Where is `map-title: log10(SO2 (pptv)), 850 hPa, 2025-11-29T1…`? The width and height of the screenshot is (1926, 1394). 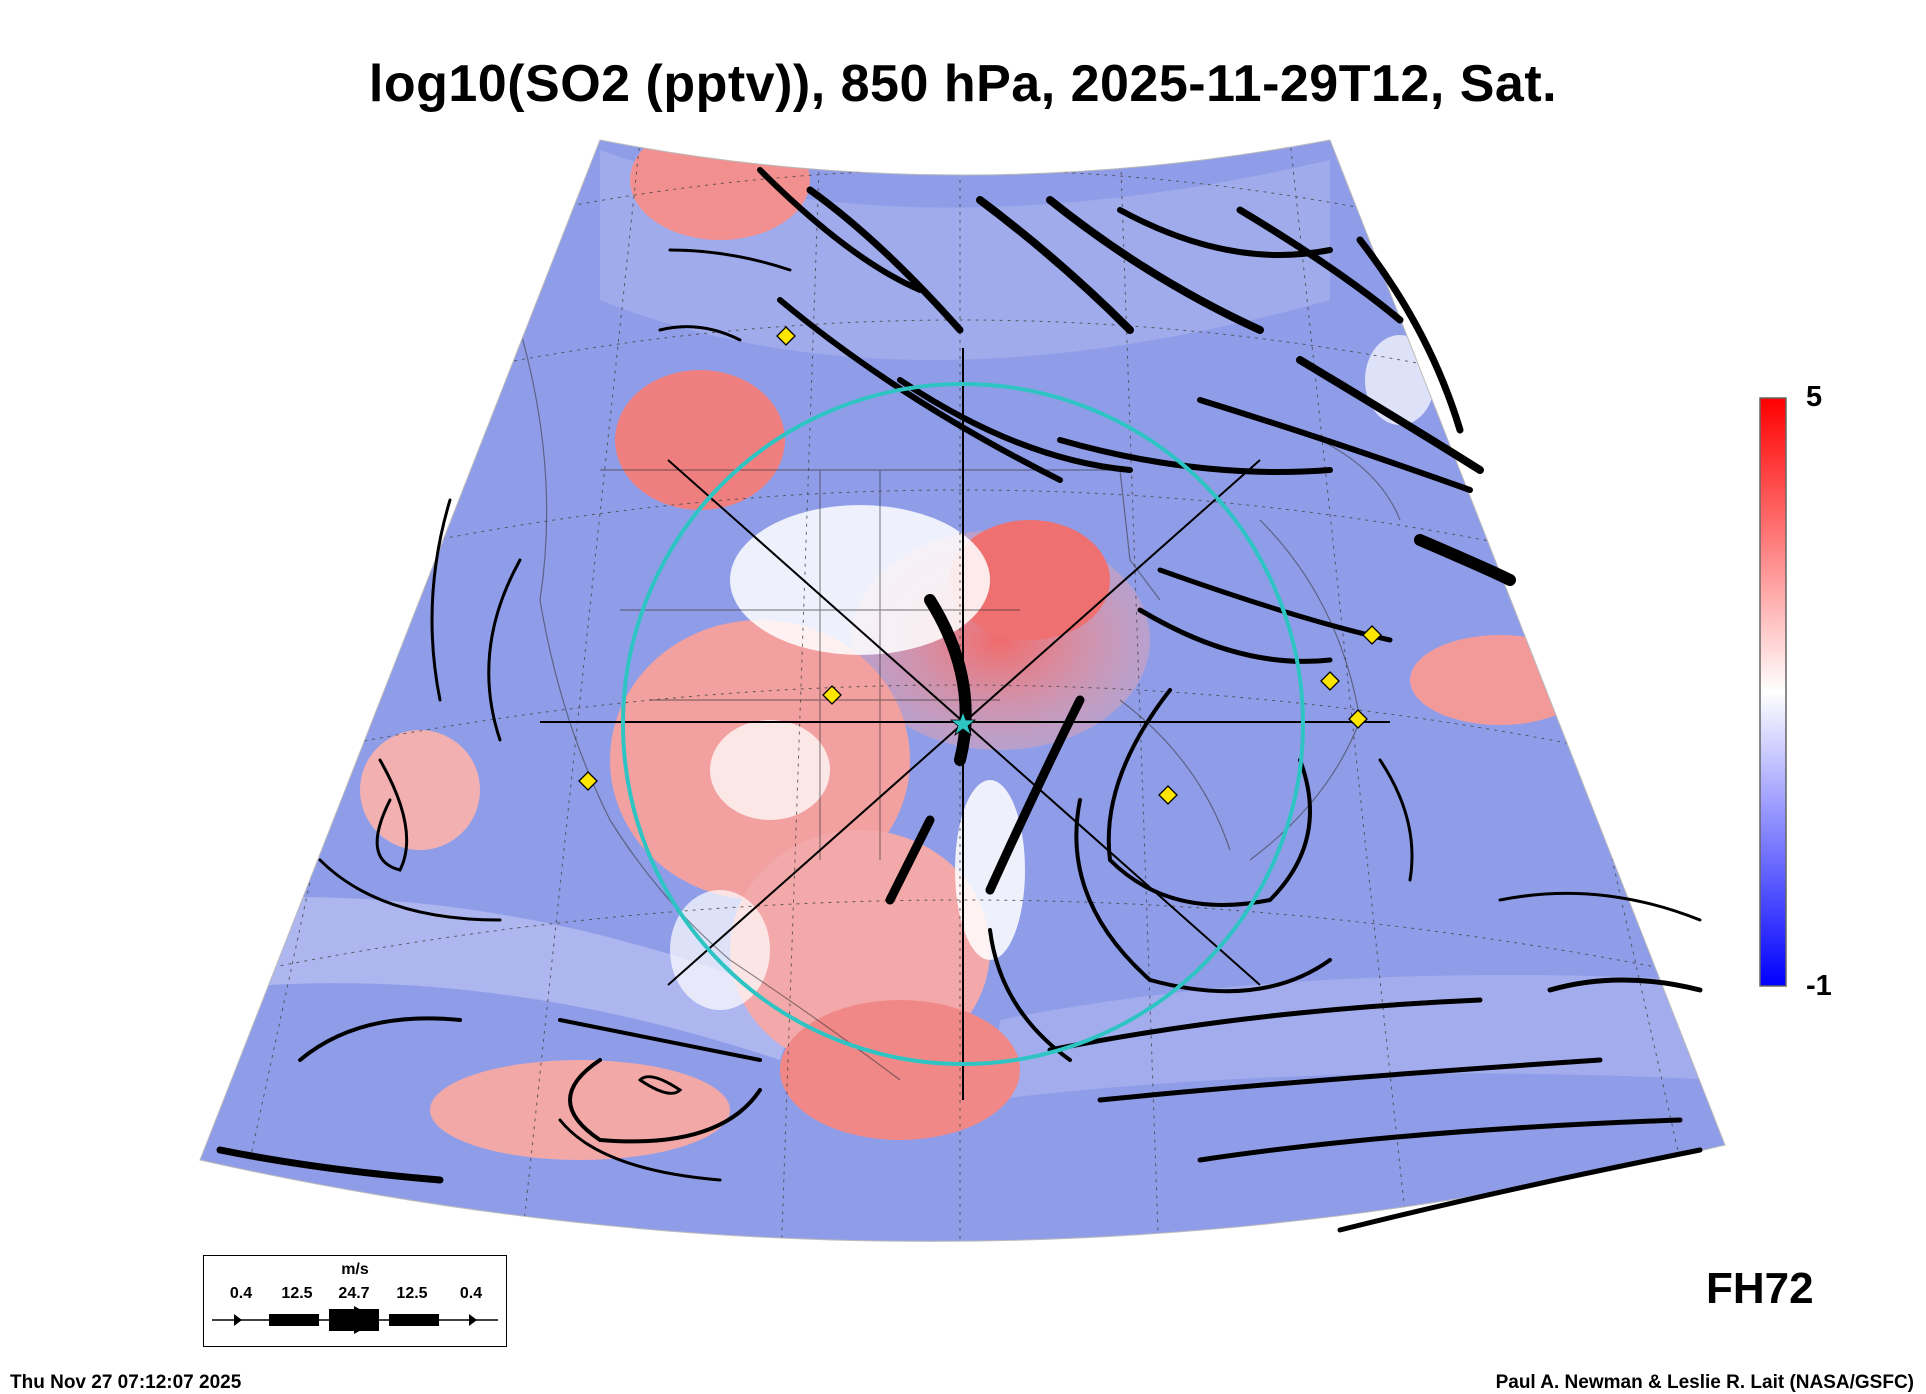
map-title: log10(SO2 (pptv)), 850 hPa, 2025-11-29T1… is located at coordinates (963, 84).